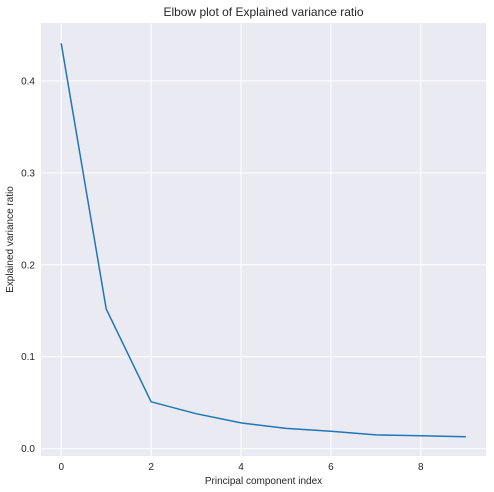 Image resolution: width=494 pixels, height=492 pixels. What do you see at coordinates (331, 467) in the screenshot?
I see `x-tick-label: 6` at bounding box center [331, 467].